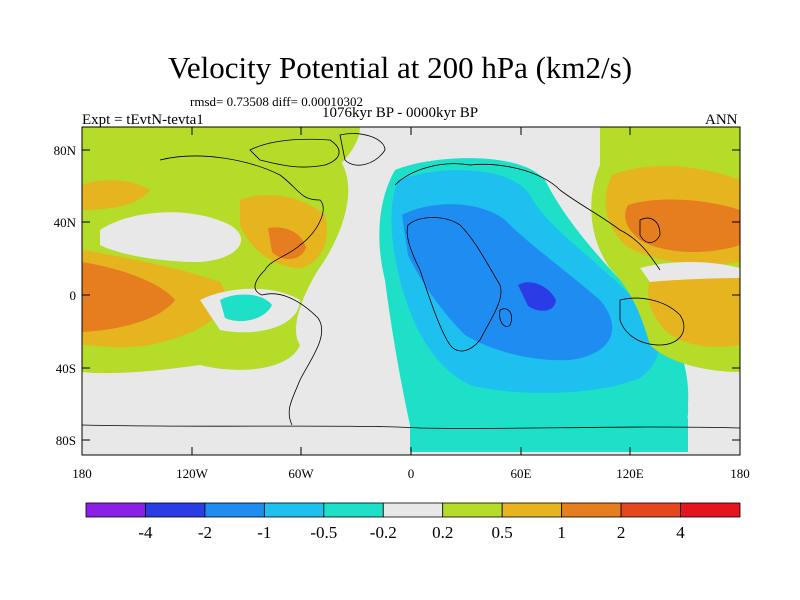 The image size is (800, 600). What do you see at coordinates (221, 158) in the screenshot?
I see `pos-light-region-northwest` at bounding box center [221, 158].